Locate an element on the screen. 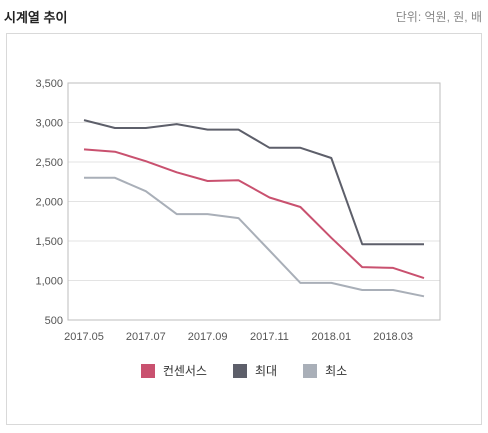  legend-label: 최대 is located at coordinates (266, 371).